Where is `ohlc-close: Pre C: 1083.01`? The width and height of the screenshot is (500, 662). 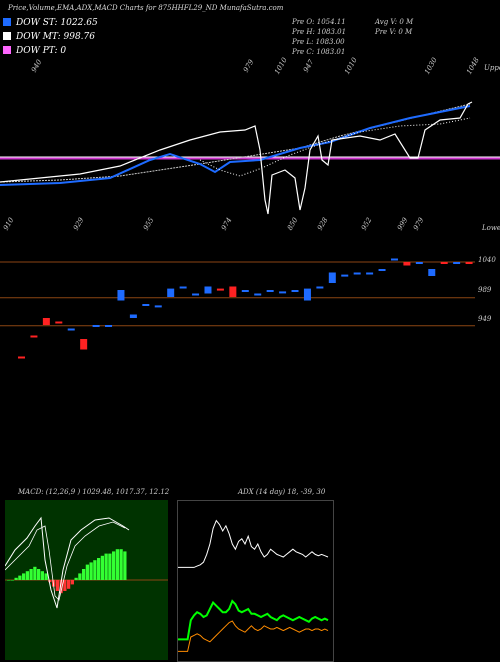 ohlc-close: Pre C: 1083.01 is located at coordinates (319, 52).